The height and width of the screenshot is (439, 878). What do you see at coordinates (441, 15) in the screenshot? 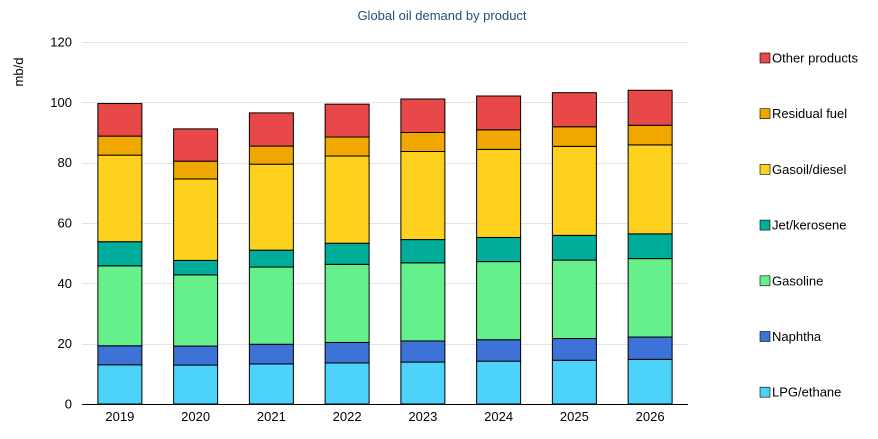
I see `chart-title: Global oil demand by product` at bounding box center [441, 15].